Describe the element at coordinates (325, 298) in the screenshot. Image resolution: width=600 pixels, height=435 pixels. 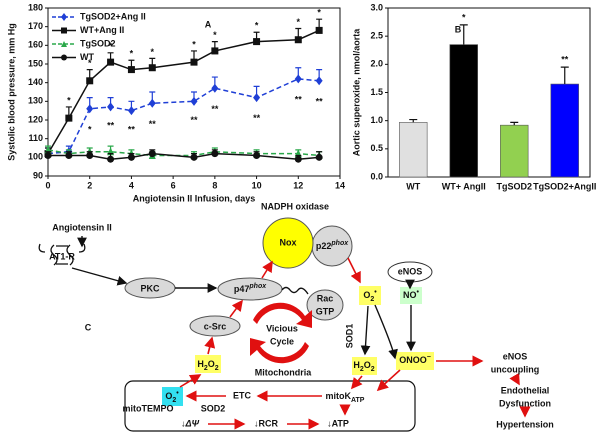
I see `diagram-label: Rac` at that location.